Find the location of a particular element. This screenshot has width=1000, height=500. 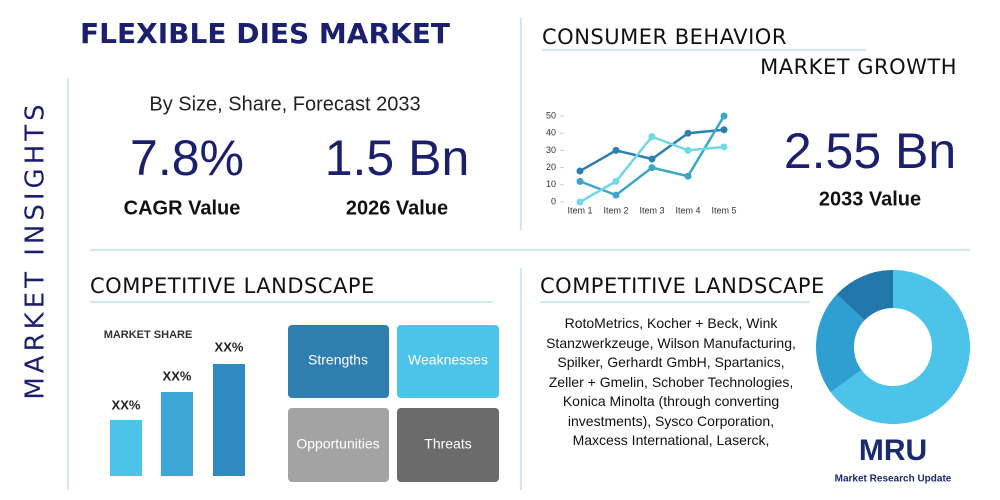

section-title: CONSUMER BEHAVIOR is located at coordinates (664, 37).